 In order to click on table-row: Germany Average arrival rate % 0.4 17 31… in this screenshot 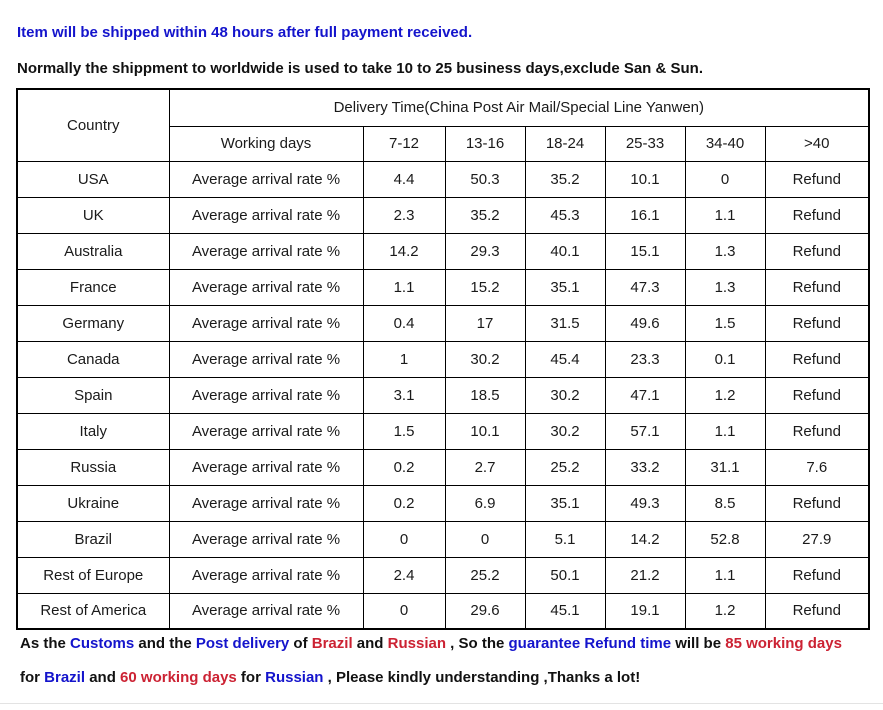, I will do `click(443, 323)`.